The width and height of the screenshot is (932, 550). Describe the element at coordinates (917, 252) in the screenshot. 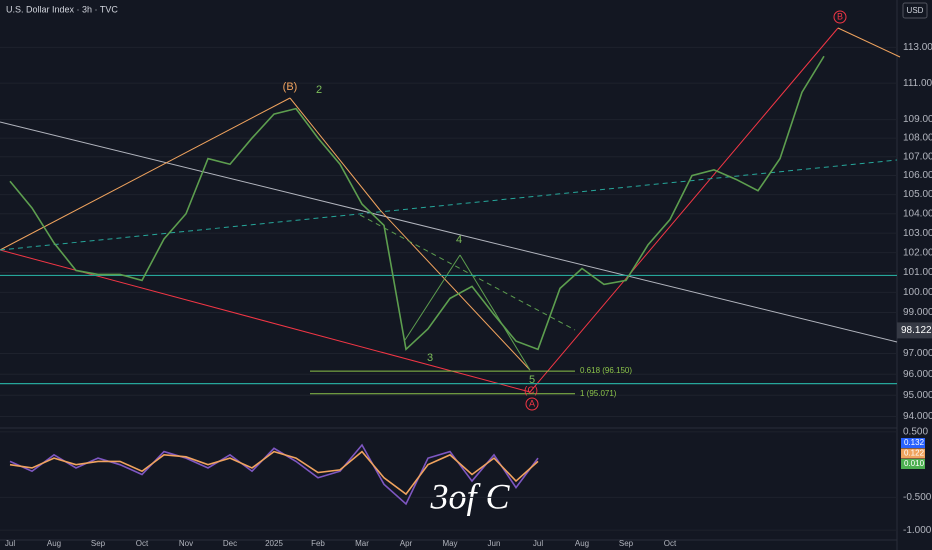

I see `y-tick-label: 102.000` at that location.